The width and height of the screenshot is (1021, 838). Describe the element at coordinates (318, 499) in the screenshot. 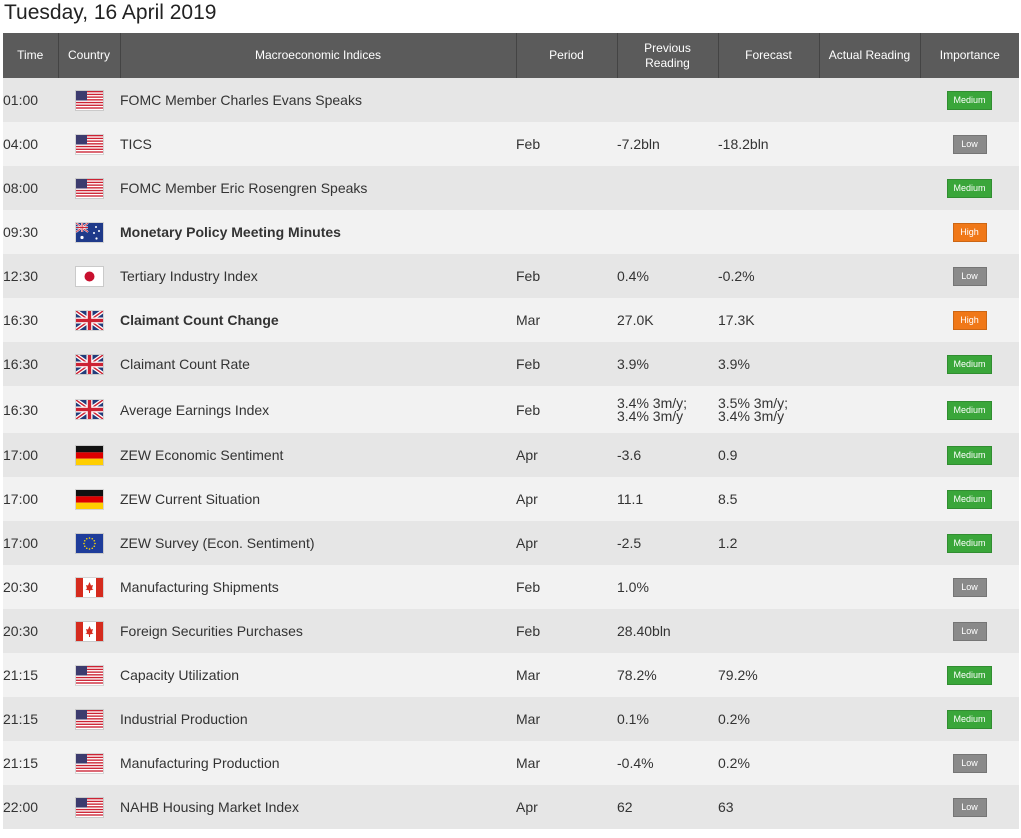

I see `event-name: ZEW Current Situation` at that location.